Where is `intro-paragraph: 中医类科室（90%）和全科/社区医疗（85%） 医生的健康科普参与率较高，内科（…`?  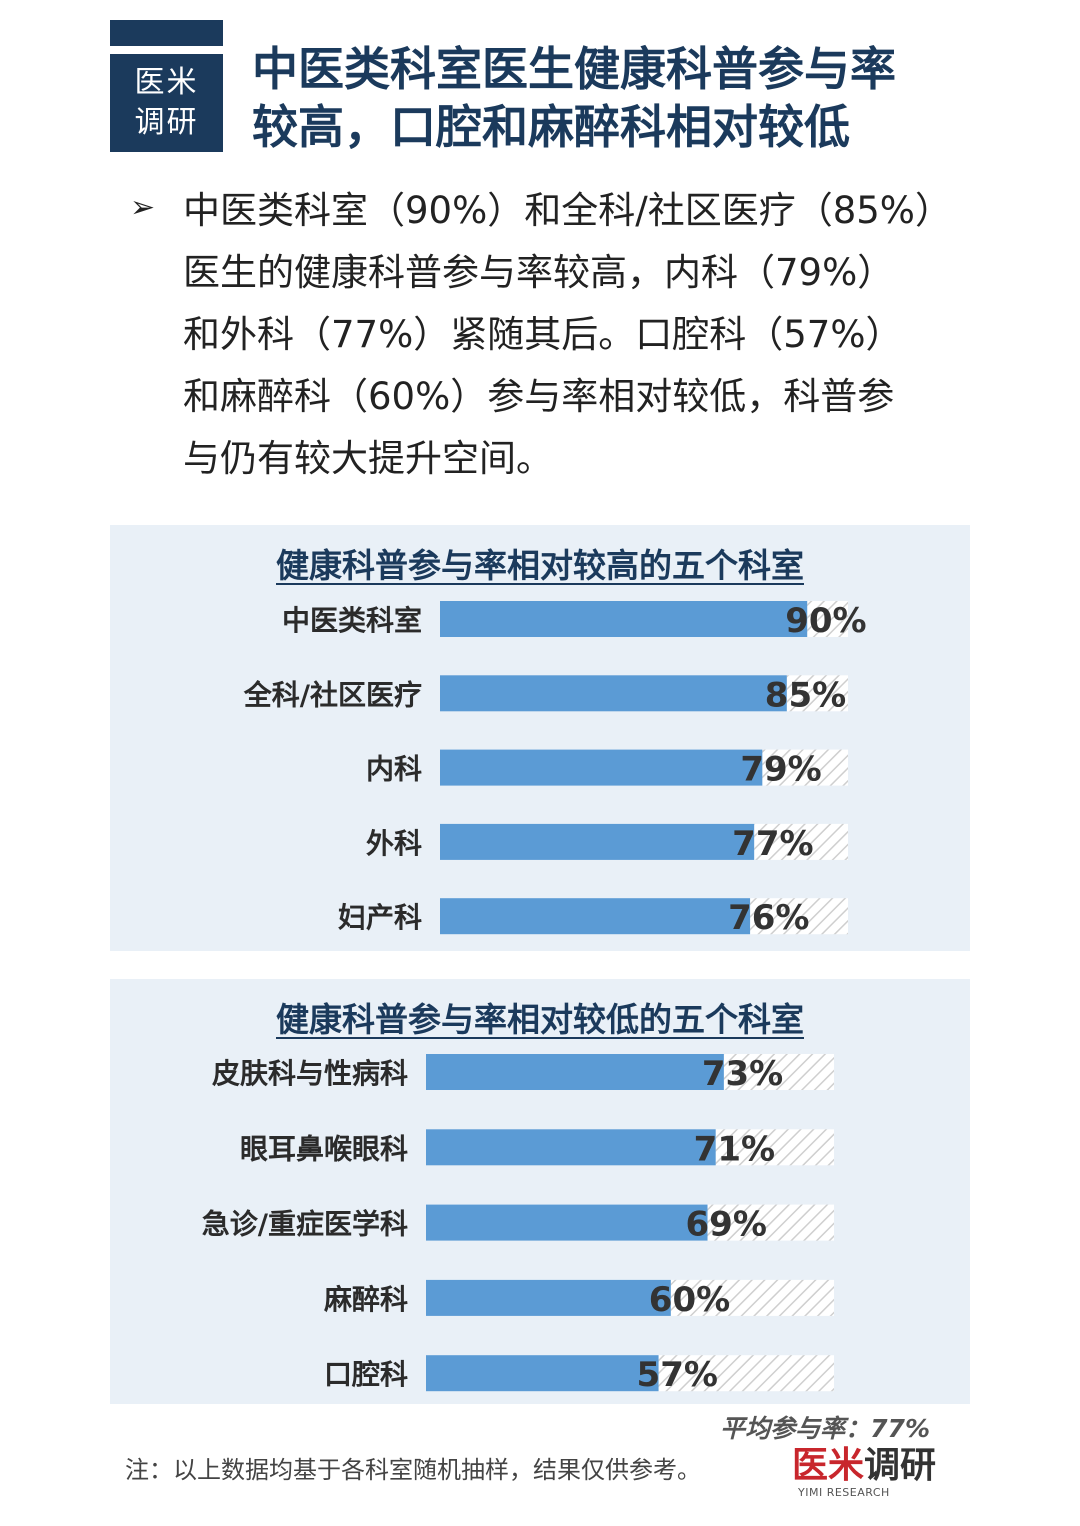
intro-paragraph: 中医类科室（90%）和全科/社区医疗（85%） 医生的健康科普参与率较高，内科（… is located at coordinates (578, 335).